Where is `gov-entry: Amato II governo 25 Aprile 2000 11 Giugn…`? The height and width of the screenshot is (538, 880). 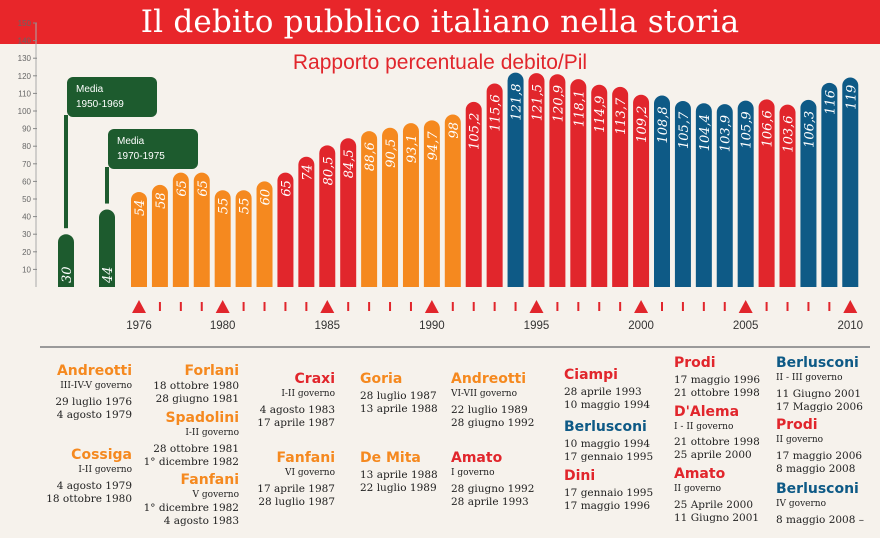
gov-entry: Amato II governo 25 Aprile 2000 11 Giugn… is located at coordinates (722, 495).